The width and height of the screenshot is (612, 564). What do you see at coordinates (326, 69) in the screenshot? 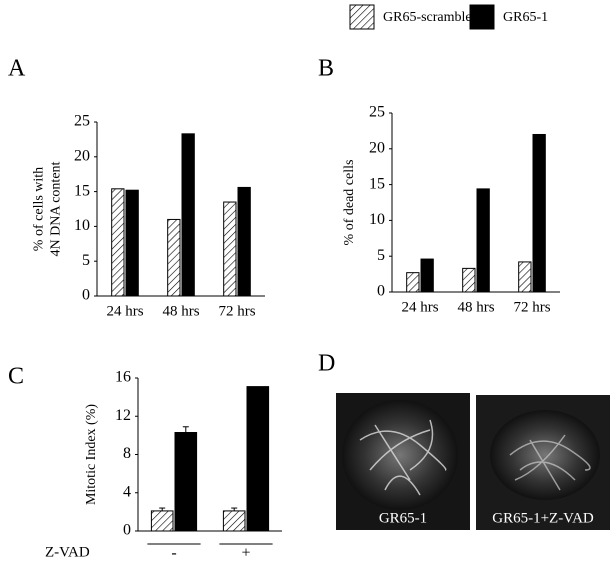
I see `panel-label: B` at bounding box center [326, 69].